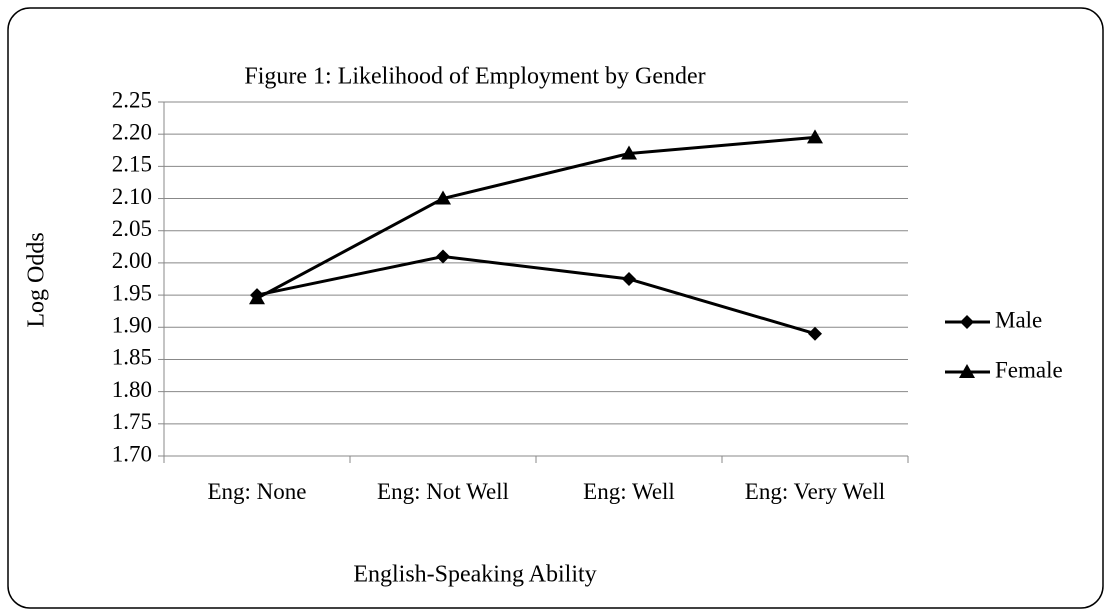 Image resolution: width=1111 pixels, height=616 pixels. Describe the element at coordinates (132, 228) in the screenshot. I see `y-tick-label: 2.05` at that location.